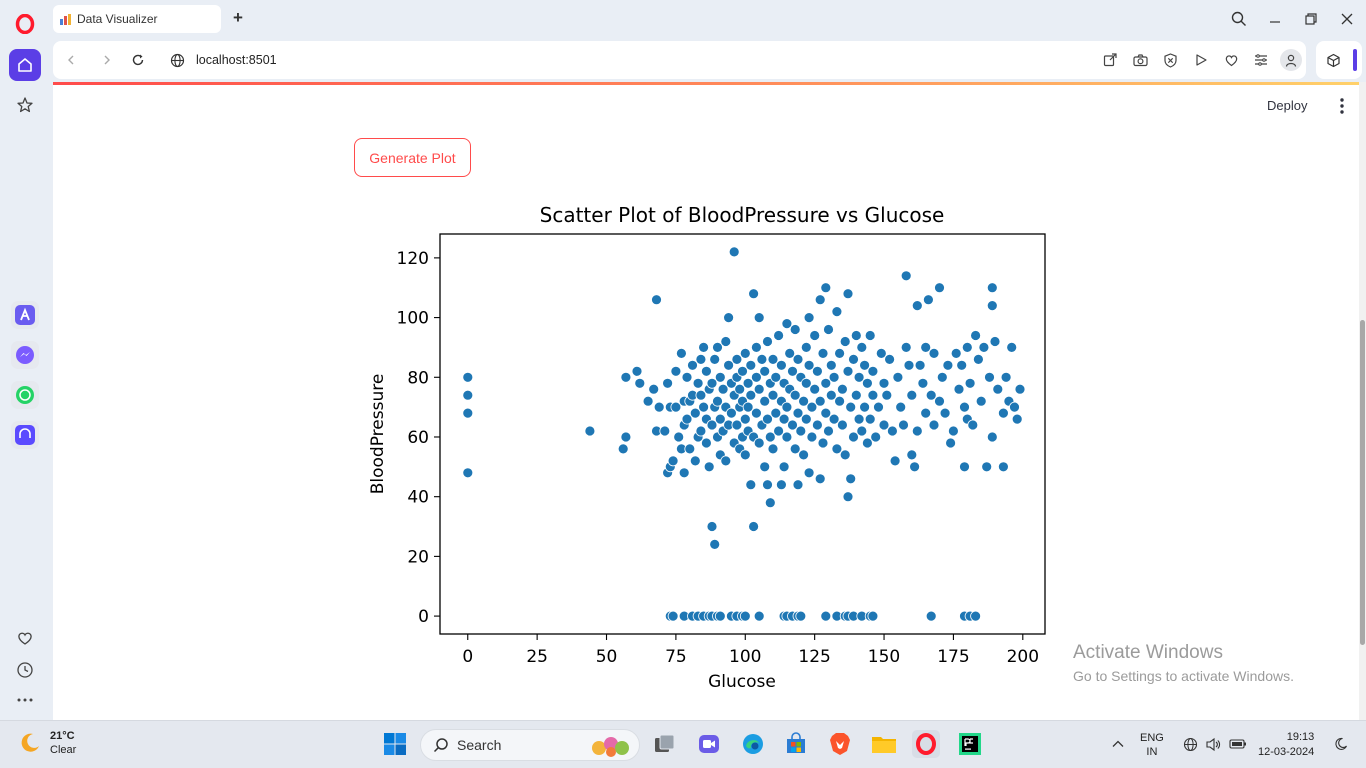 The width and height of the screenshot is (1366, 768). I want to click on pycharm-icon, so click(970, 744).